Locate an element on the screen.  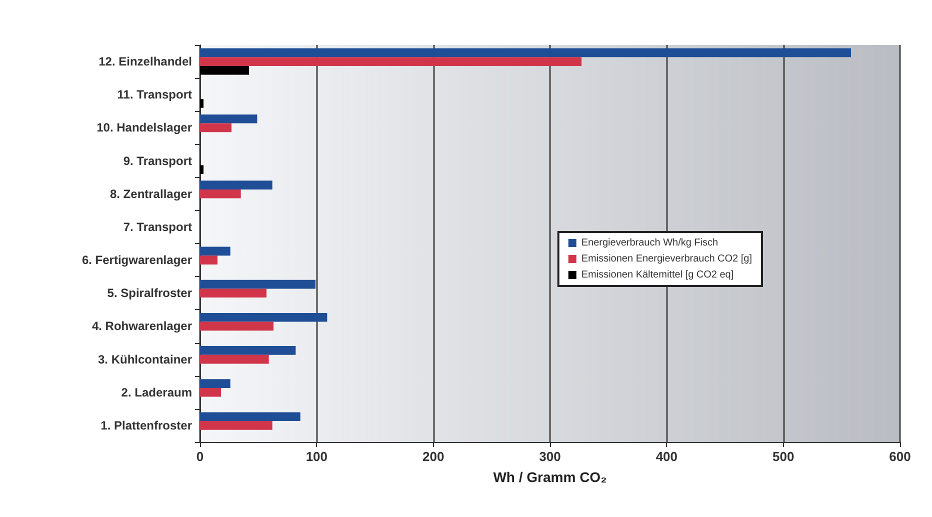
y-tick-label: 1. Plattenfroster is located at coordinates (146, 425).